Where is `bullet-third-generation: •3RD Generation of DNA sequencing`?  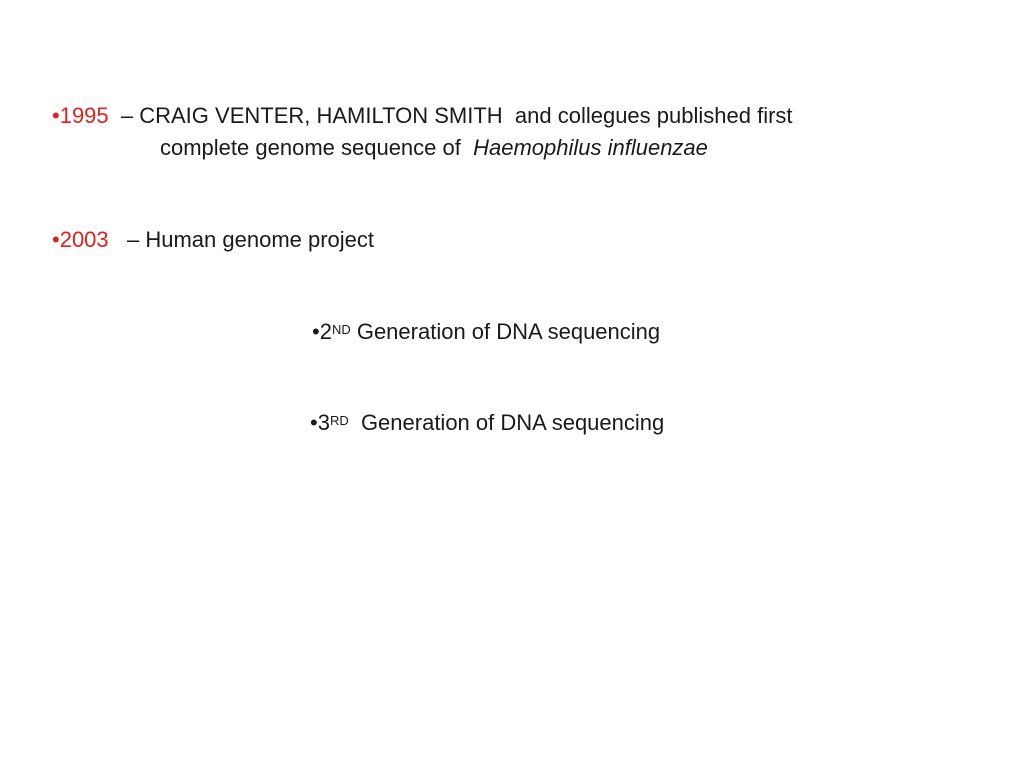 bullet-third-generation: •3RD Generation of DNA sequencing is located at coordinates (487, 423).